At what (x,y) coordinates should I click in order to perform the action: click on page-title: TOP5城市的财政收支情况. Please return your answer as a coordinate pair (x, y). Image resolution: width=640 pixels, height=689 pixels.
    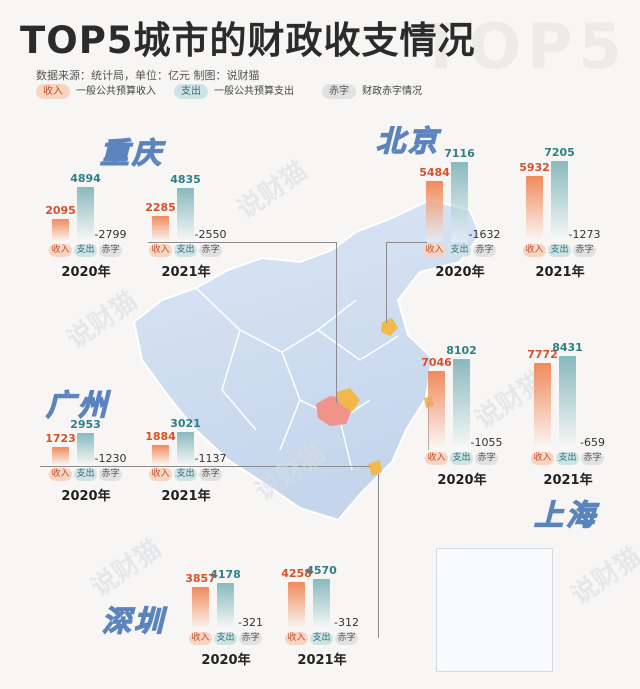
    Looking at the image, I should click on (248, 40).